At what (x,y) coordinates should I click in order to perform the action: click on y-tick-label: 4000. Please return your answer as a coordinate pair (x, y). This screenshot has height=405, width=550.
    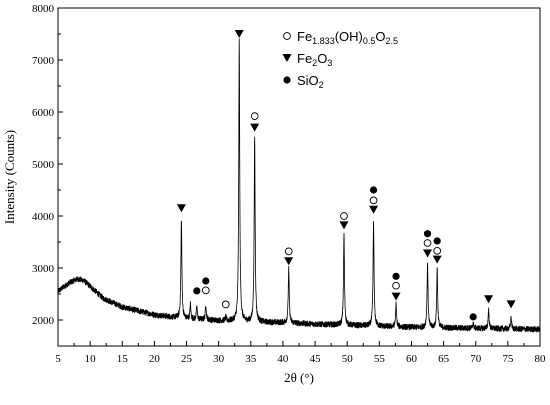
    Looking at the image, I should click on (43, 217).